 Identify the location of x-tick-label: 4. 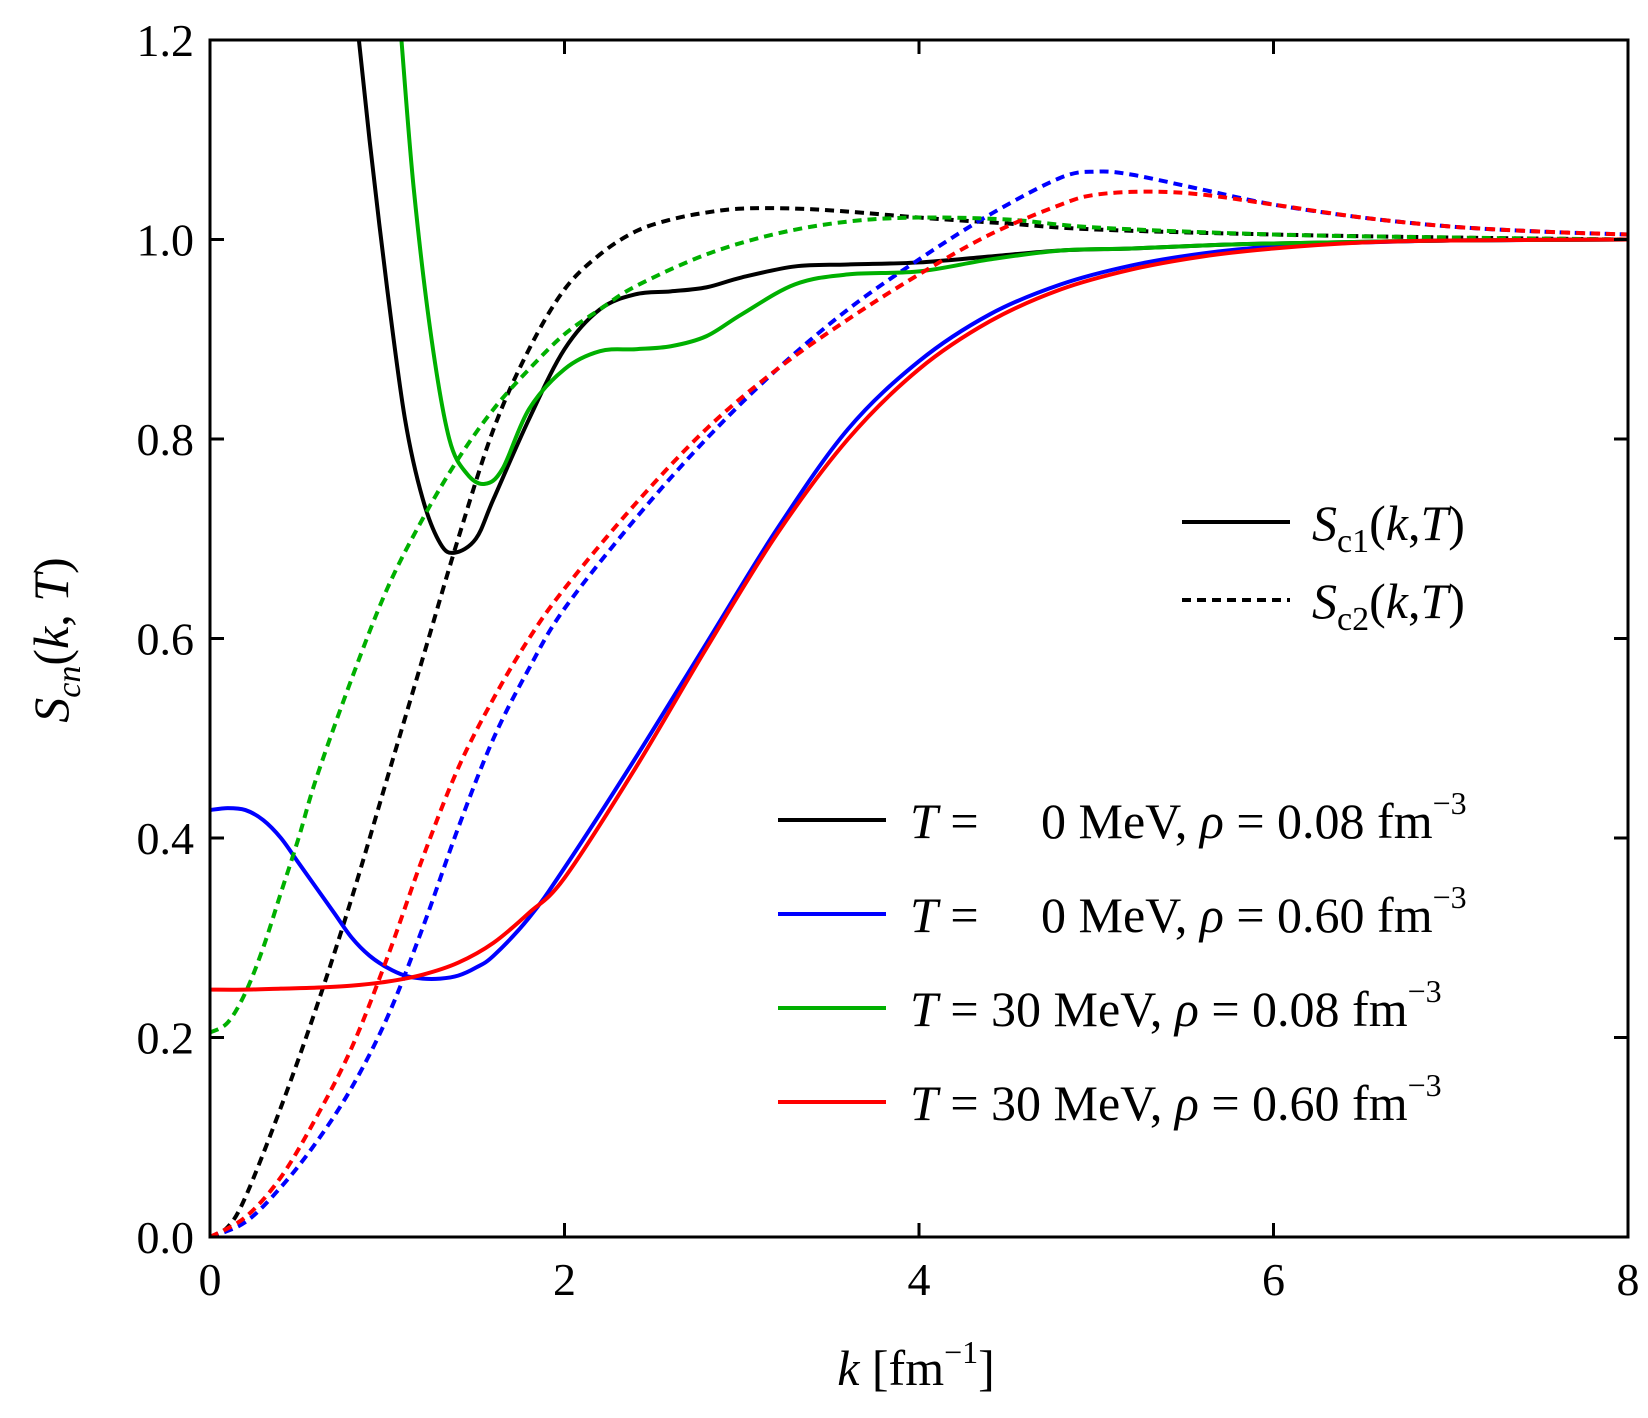
(919, 1279).